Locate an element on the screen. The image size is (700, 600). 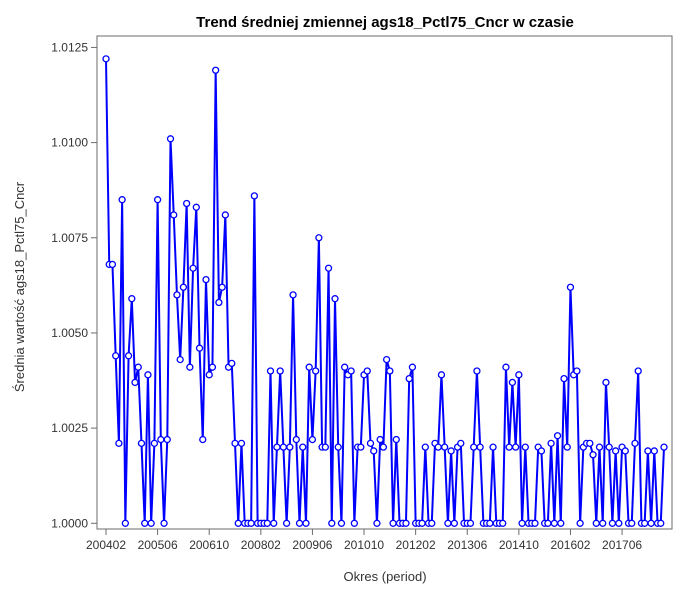
x-tick-label: 200402 is located at coordinates (106, 545).